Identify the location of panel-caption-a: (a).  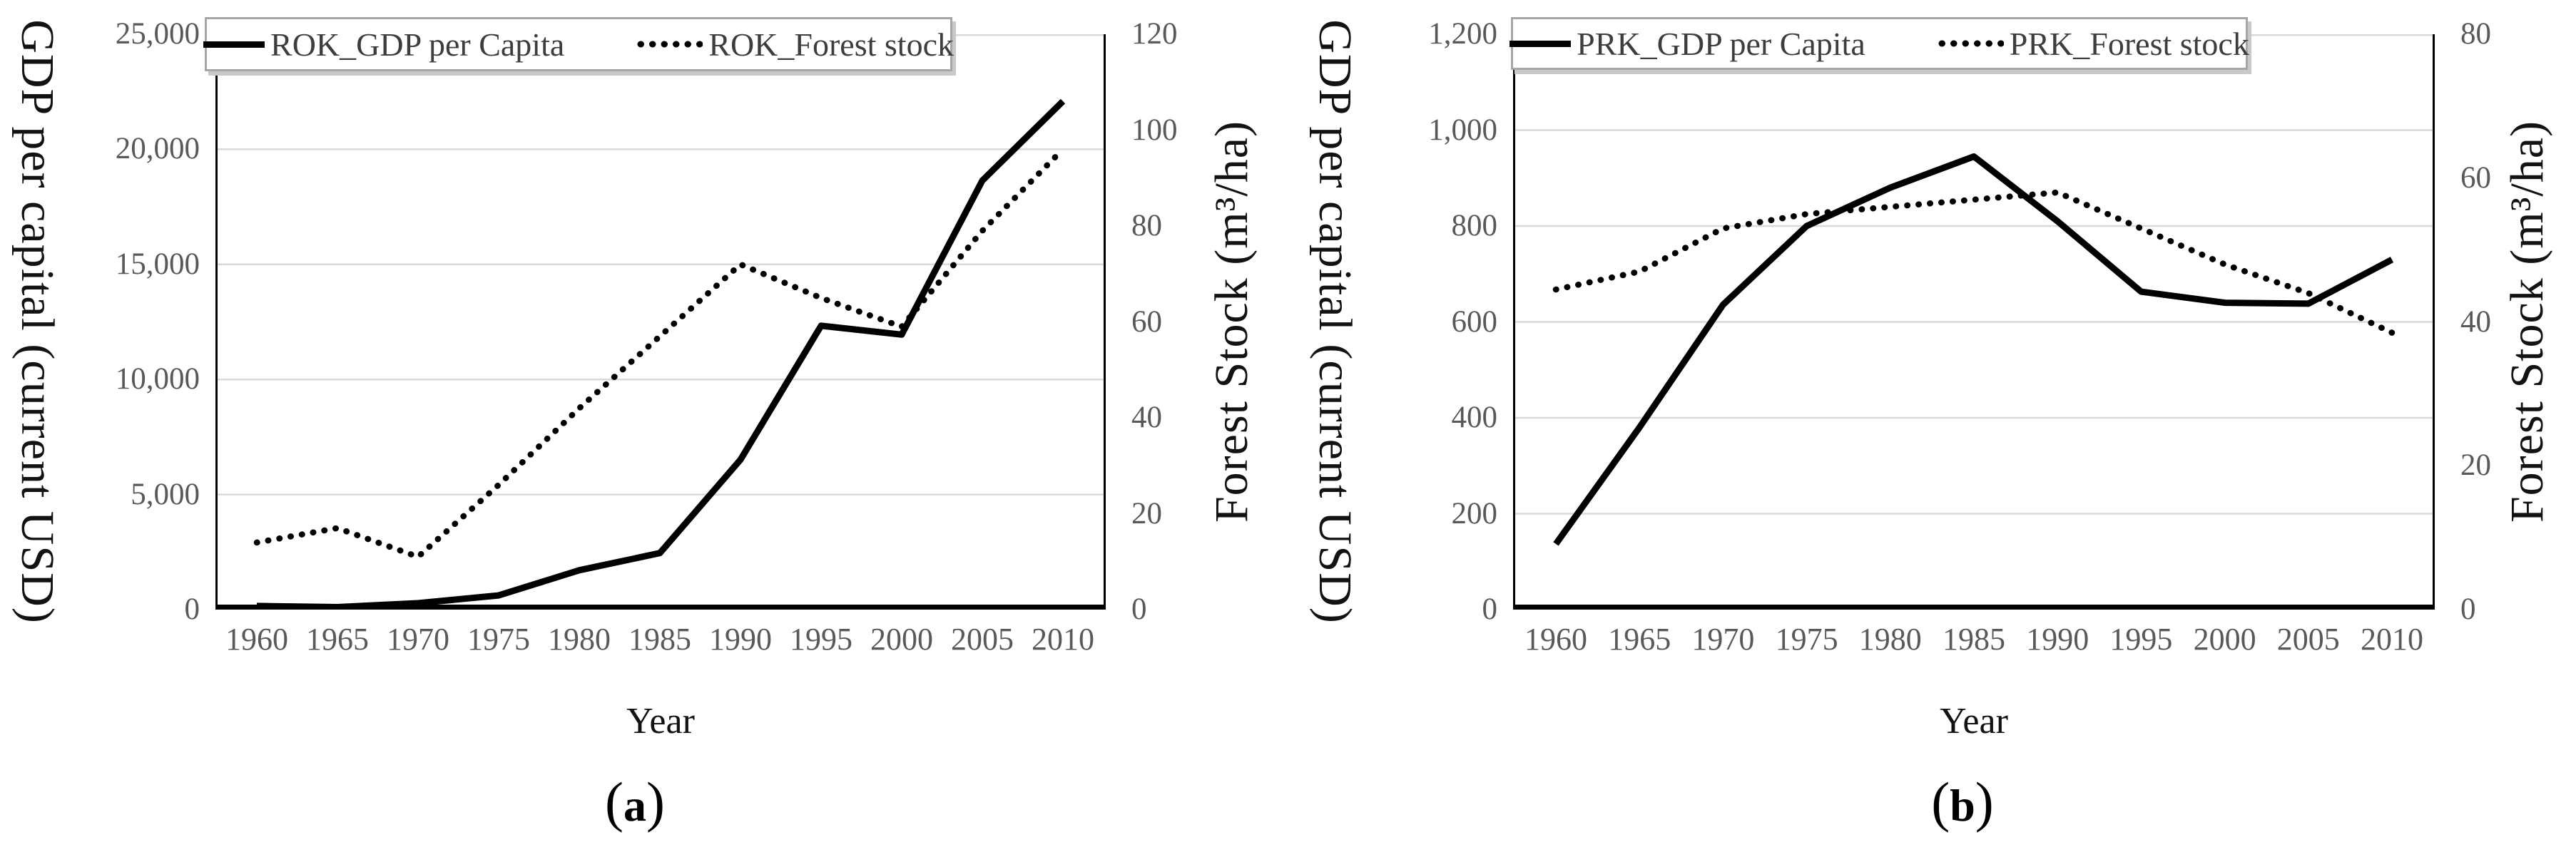
(635, 810).